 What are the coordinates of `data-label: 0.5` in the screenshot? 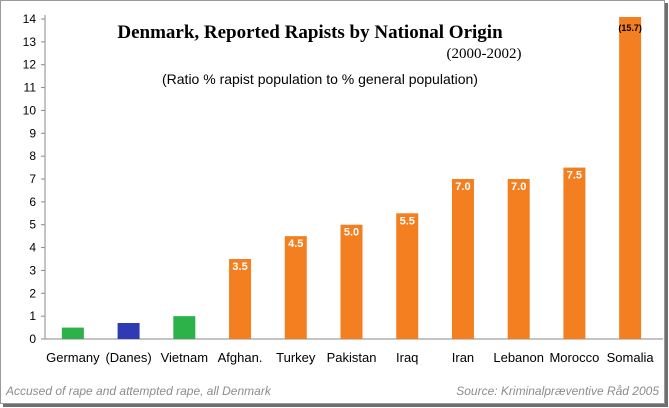 It's located at (72, 336).